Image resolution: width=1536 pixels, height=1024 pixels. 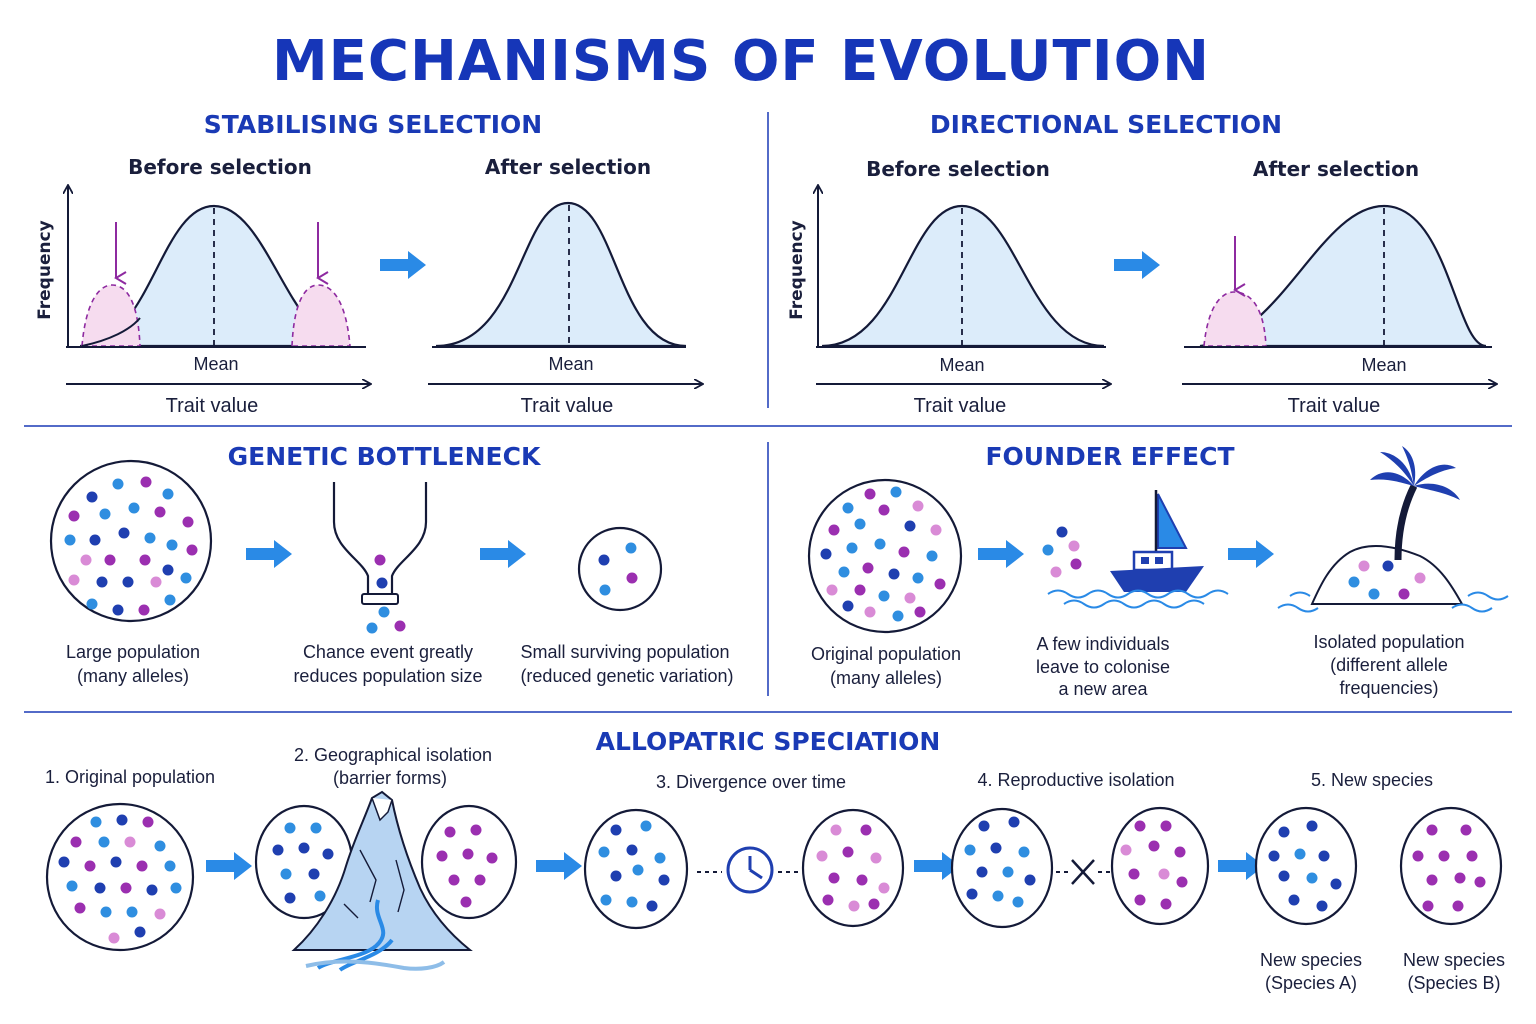 What do you see at coordinates (1102, 644) in the screenshot?
I see `few-individuals-line1: A few individuals` at bounding box center [1102, 644].